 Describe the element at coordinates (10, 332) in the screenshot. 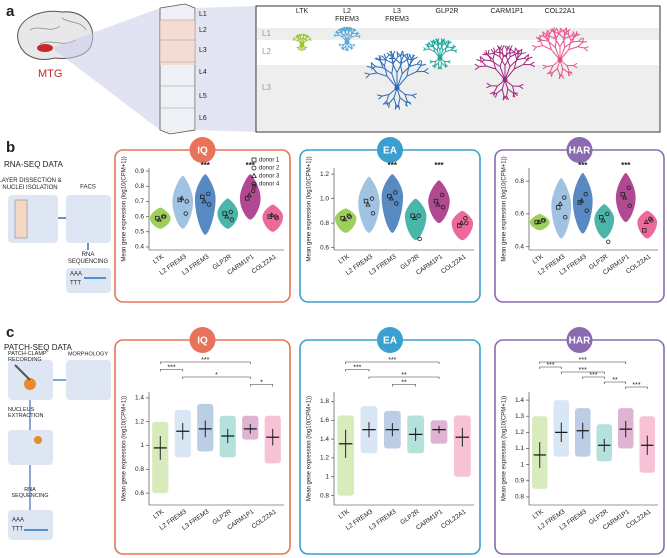

I see `panel-label: c` at that location.